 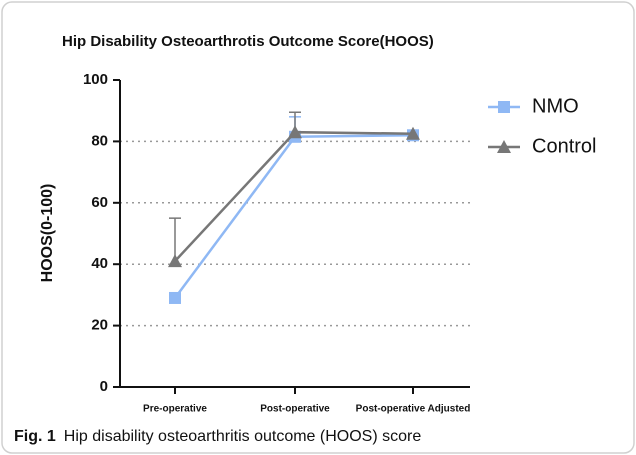 I want to click on caption-label: Fig. 1, so click(x=35, y=436).